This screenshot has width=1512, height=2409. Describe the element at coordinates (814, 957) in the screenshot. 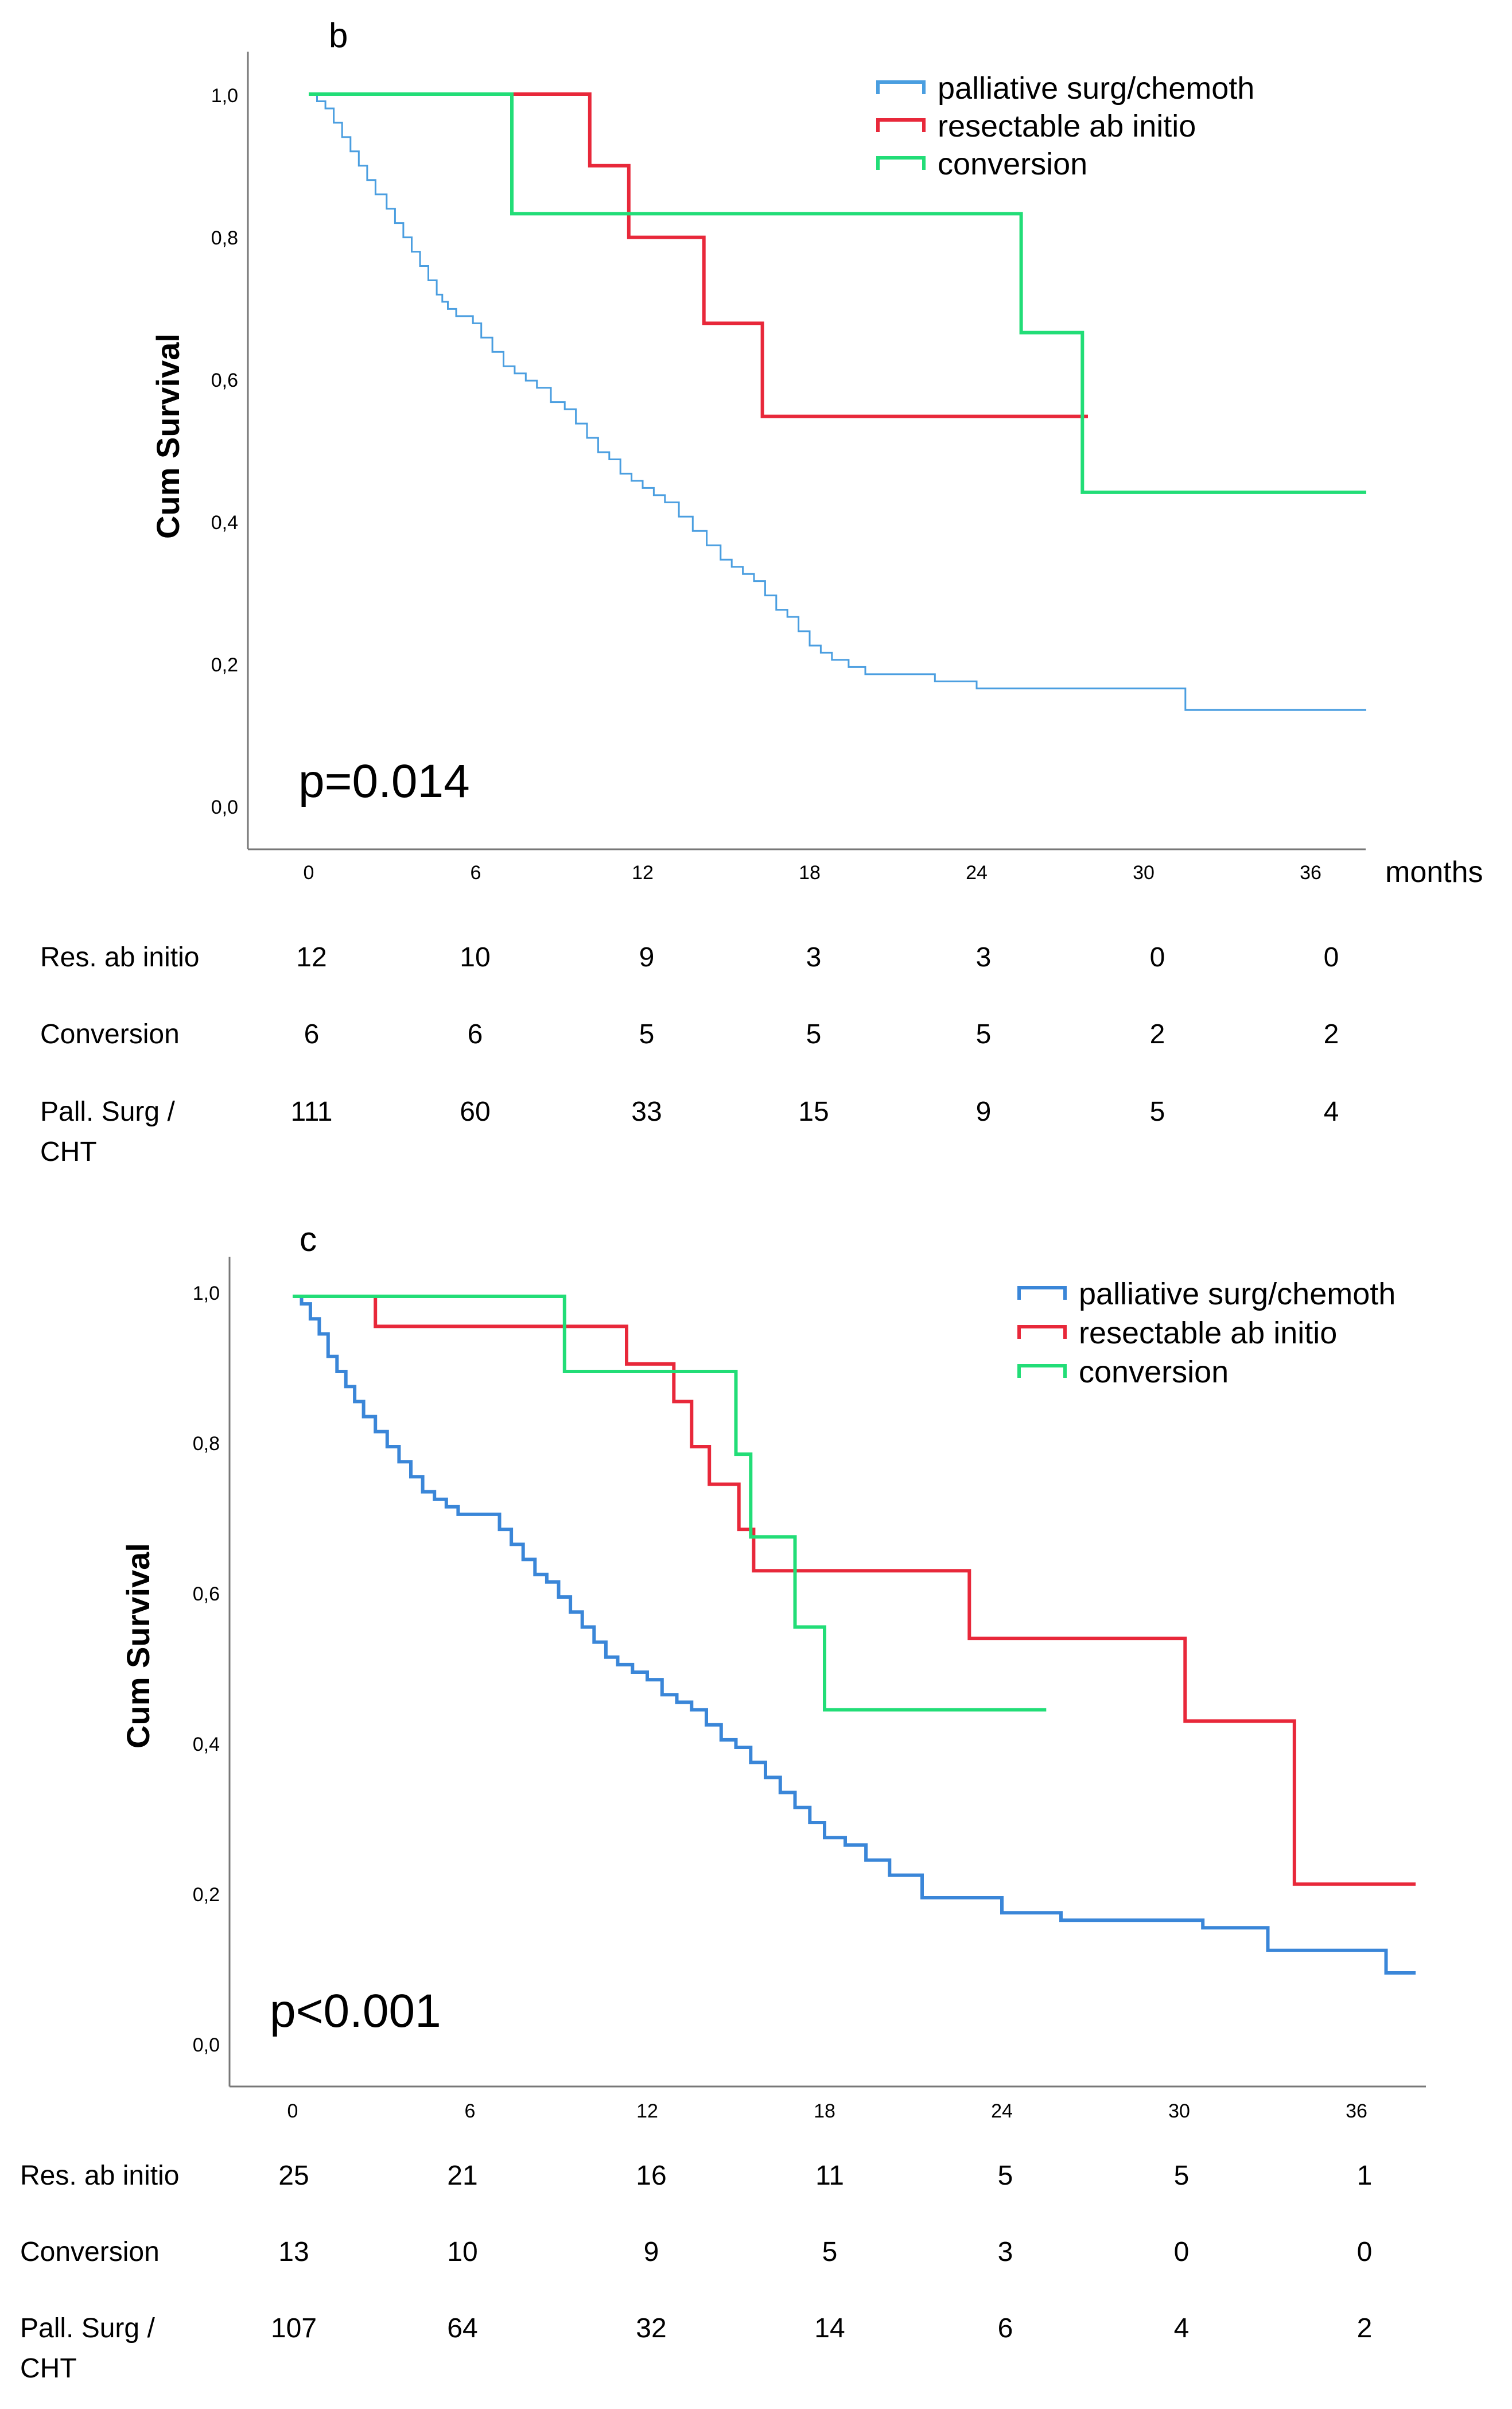

I see `panel-b-risk-cell: 3` at that location.